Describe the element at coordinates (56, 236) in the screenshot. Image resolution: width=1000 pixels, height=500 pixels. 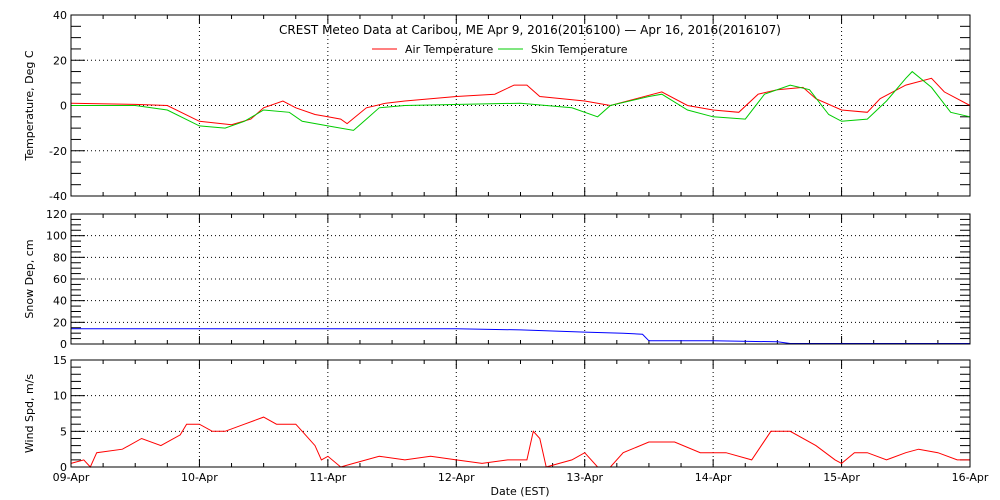
I see `y-tick-label: 100` at that location.